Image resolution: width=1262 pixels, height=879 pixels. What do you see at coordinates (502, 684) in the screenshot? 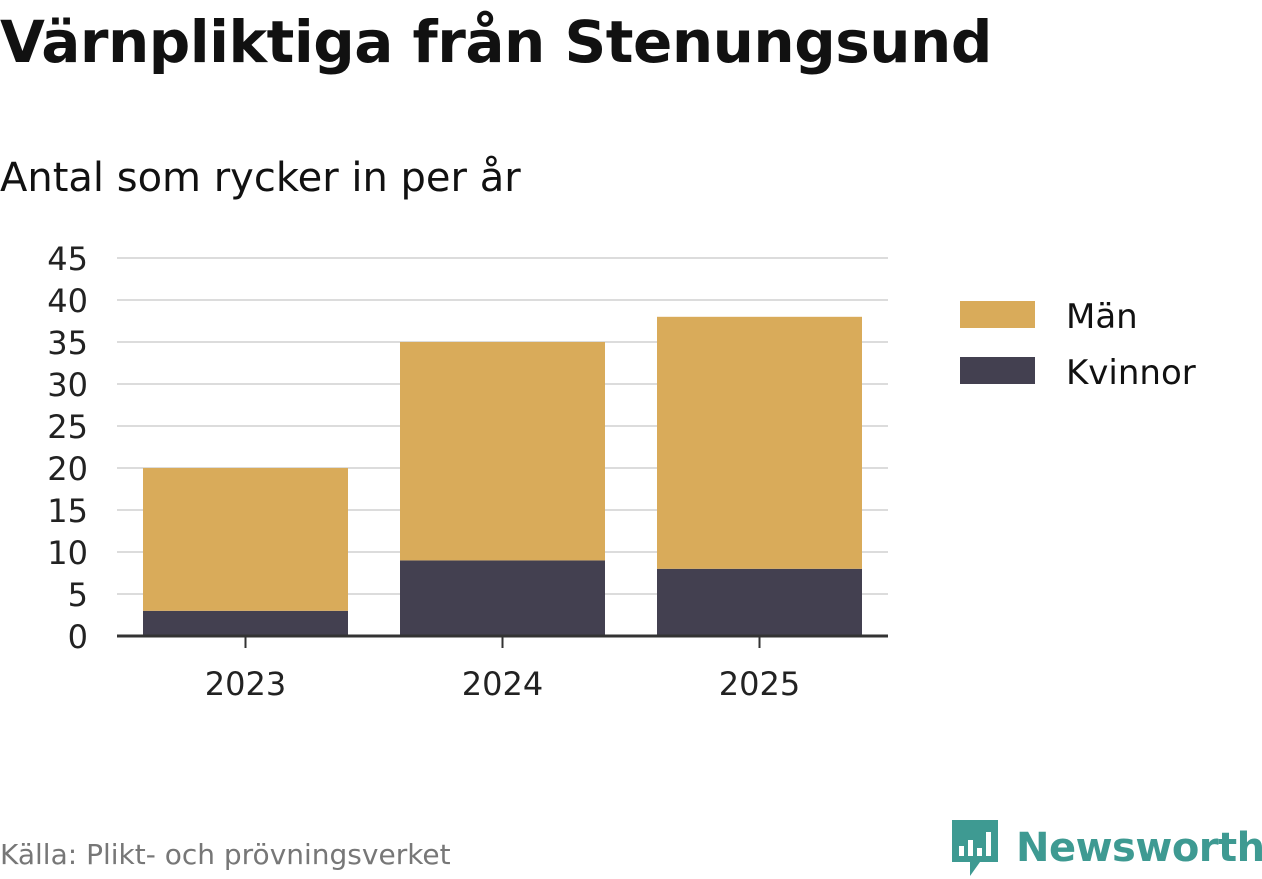
I see `x-tick-label: 2024` at bounding box center [502, 684].